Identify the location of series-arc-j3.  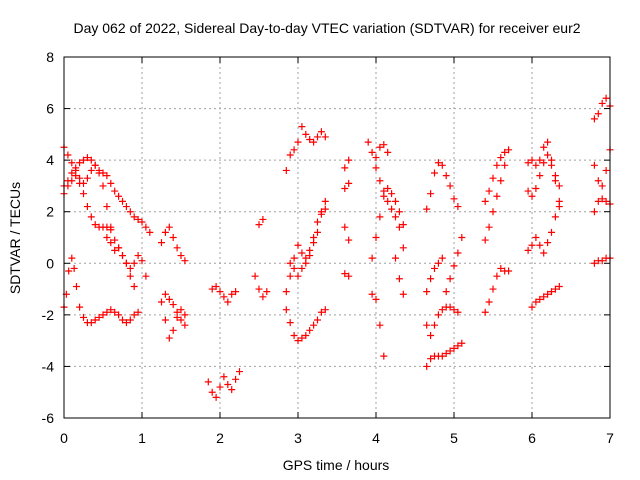
(543, 230).